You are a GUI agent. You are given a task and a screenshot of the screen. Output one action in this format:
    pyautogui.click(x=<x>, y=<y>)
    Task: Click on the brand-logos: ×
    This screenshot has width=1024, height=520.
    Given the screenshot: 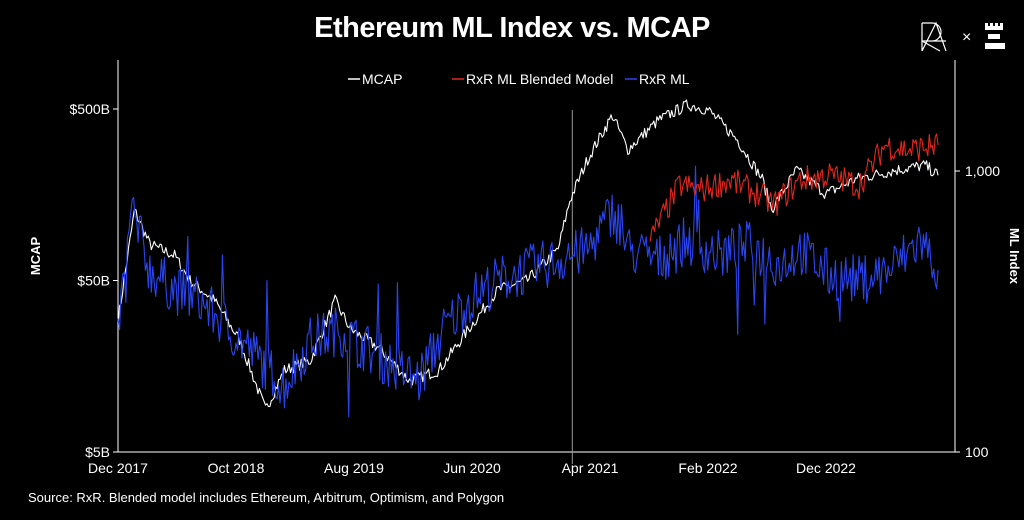 What is the action you would take?
    pyautogui.click(x=963, y=36)
    